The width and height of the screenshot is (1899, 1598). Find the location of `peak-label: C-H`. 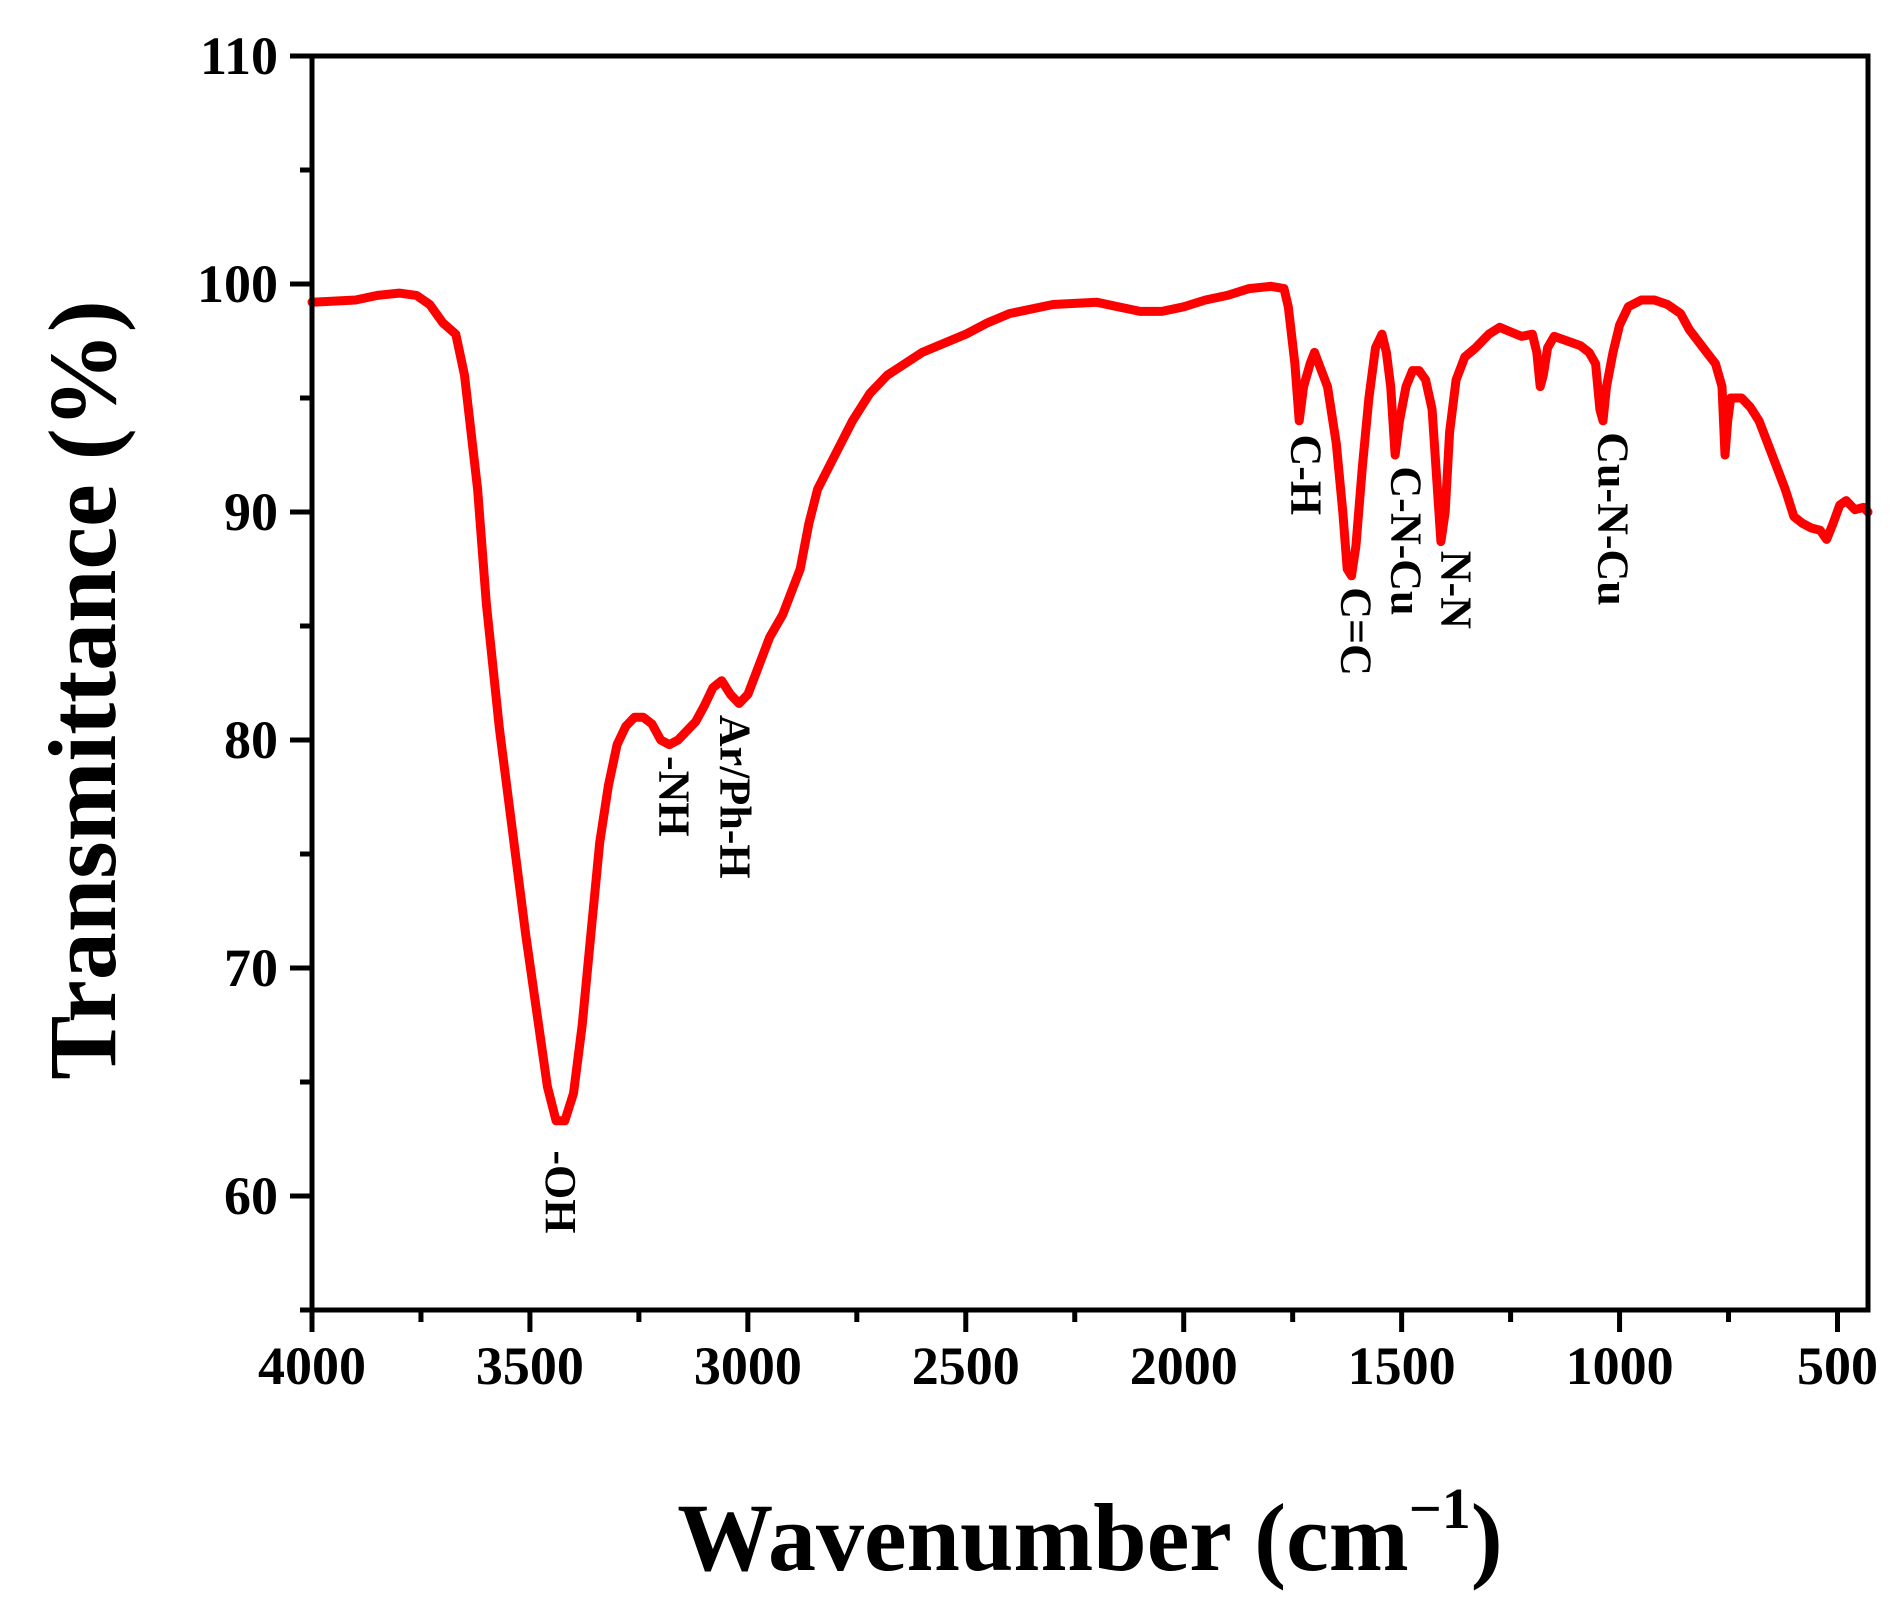

peak-label: C-H is located at coordinates (1305, 474).